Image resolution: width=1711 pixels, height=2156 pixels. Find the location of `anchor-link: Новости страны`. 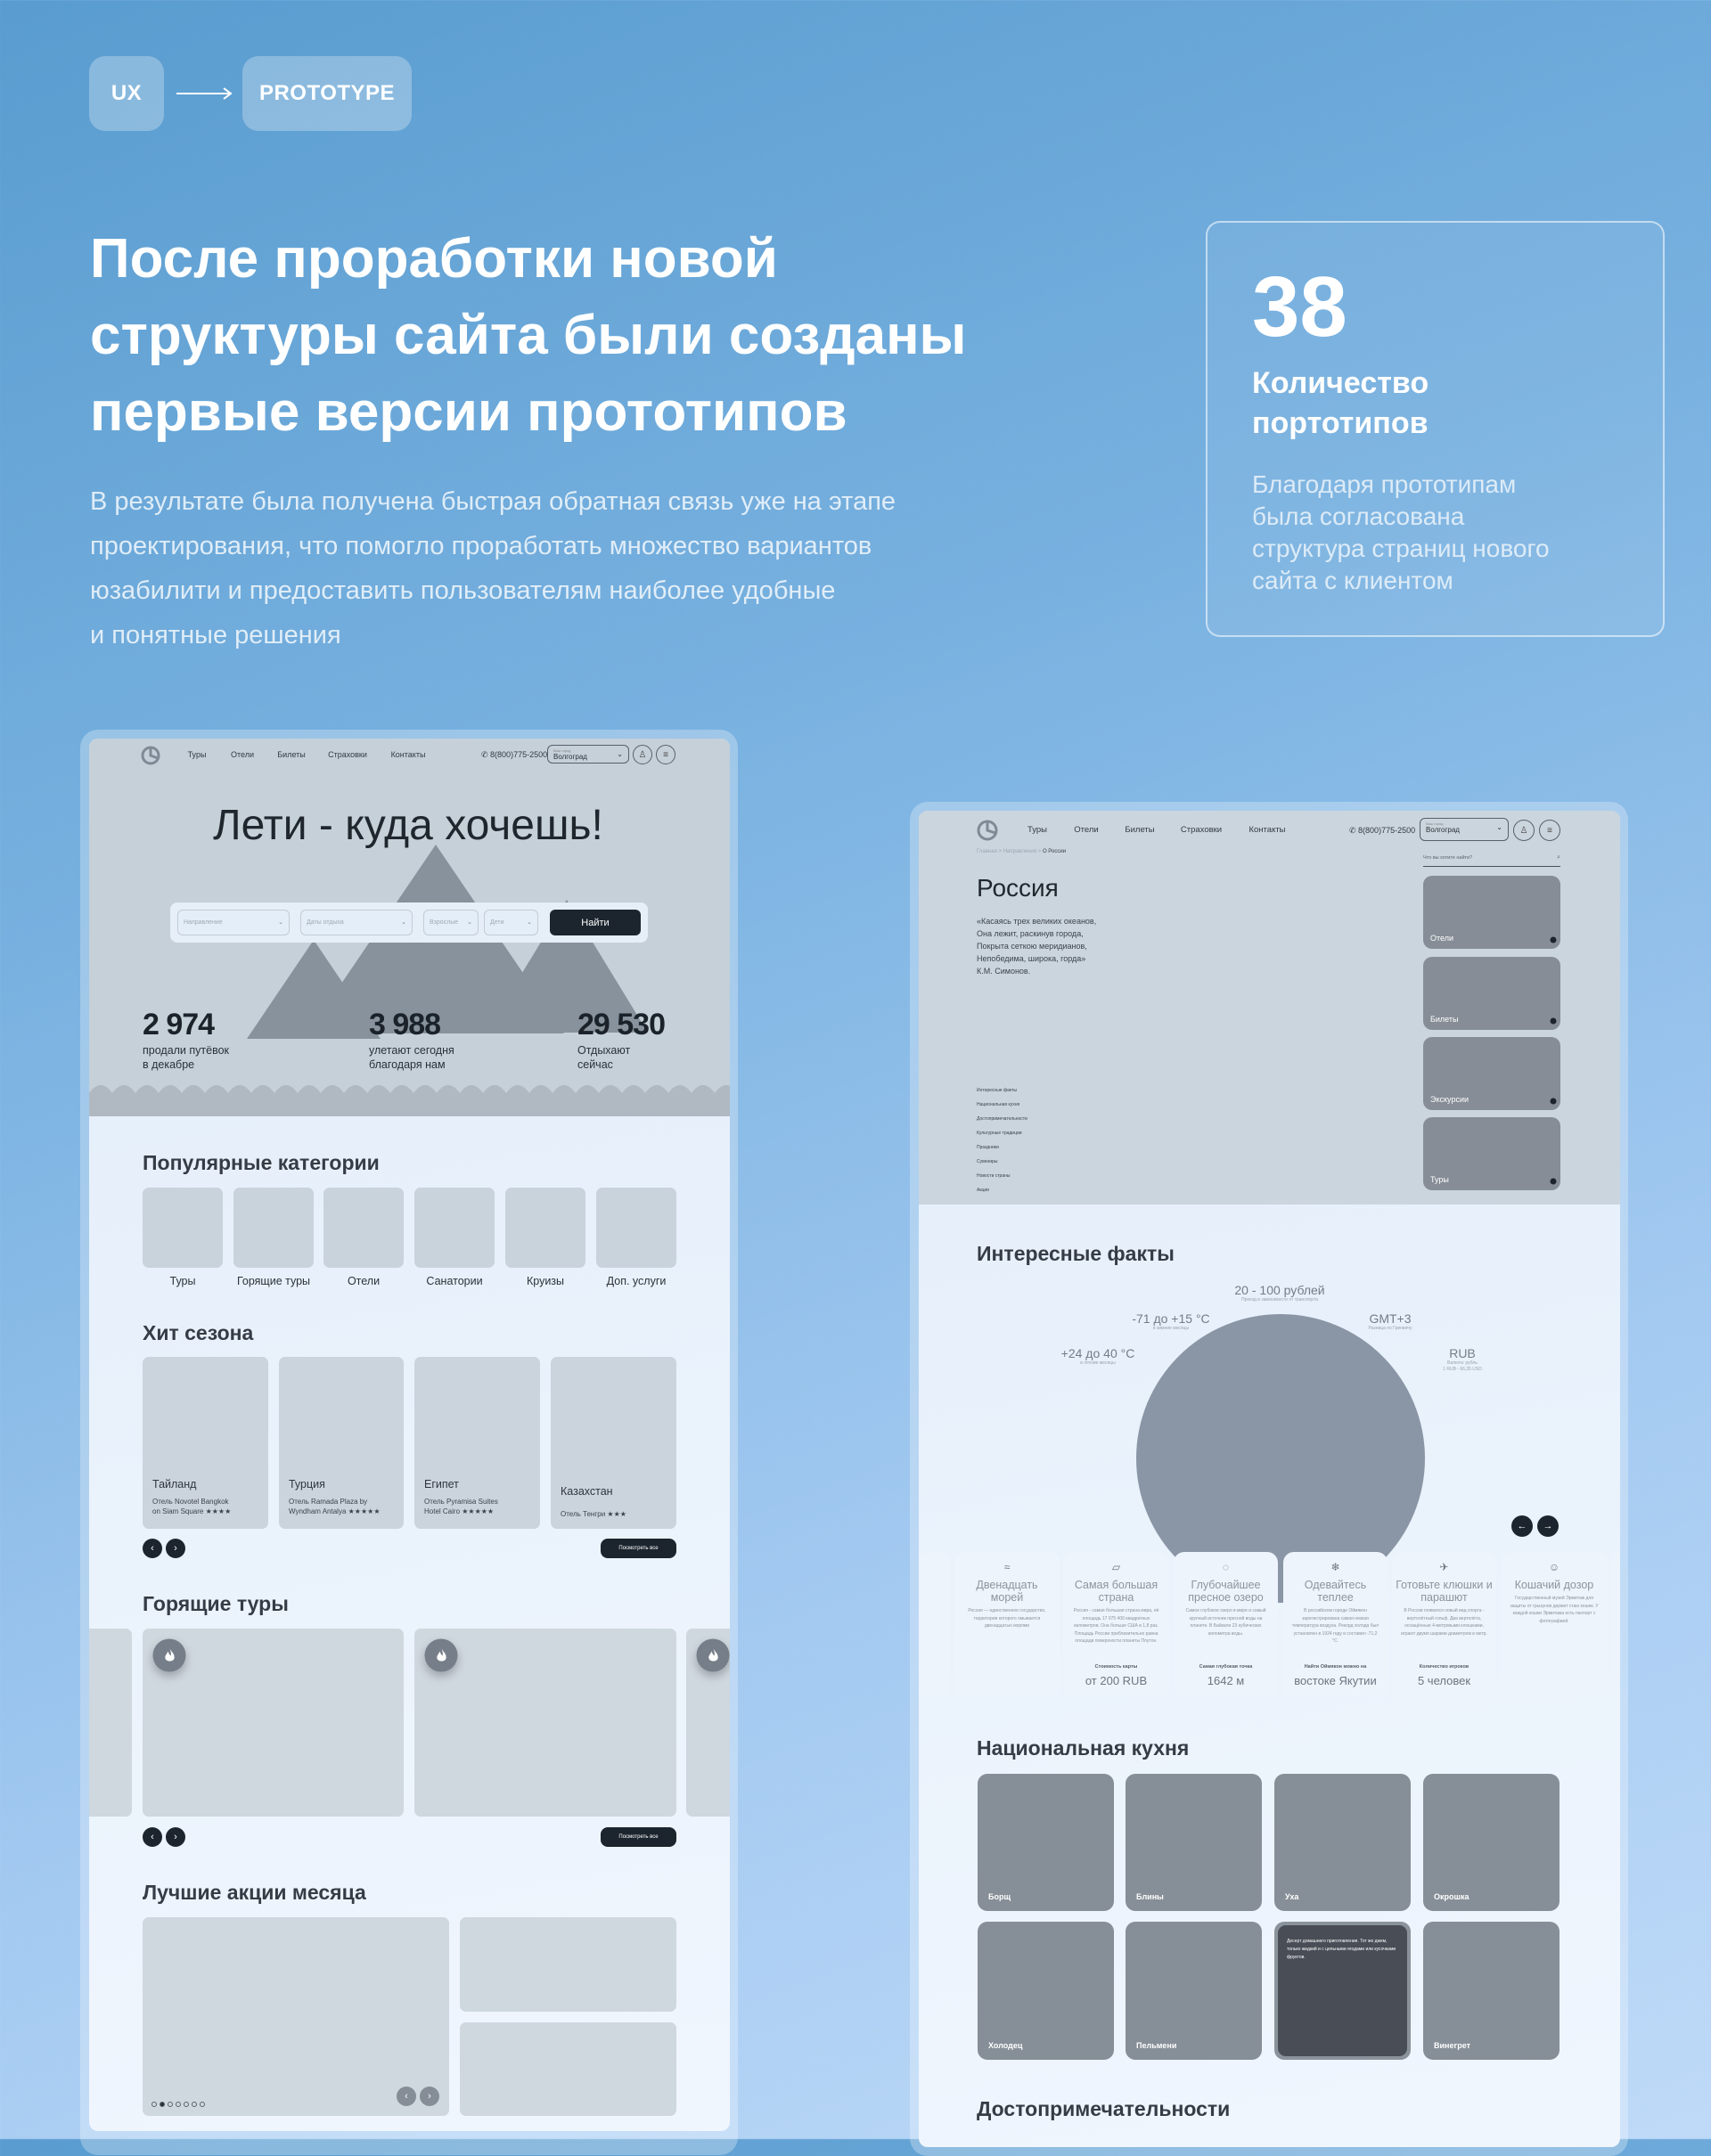

anchor-link: Новости страны is located at coordinates (994, 1176).